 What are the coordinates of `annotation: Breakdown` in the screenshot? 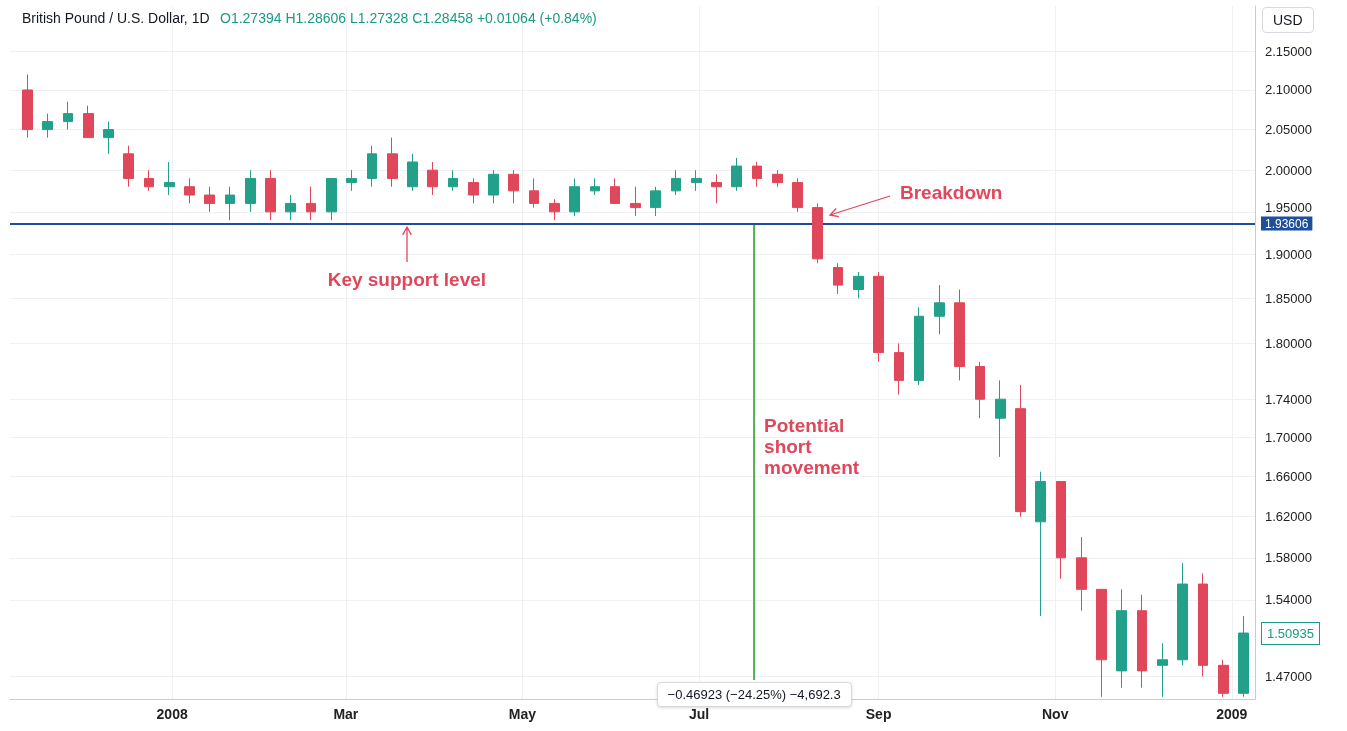 It's located at (951, 192).